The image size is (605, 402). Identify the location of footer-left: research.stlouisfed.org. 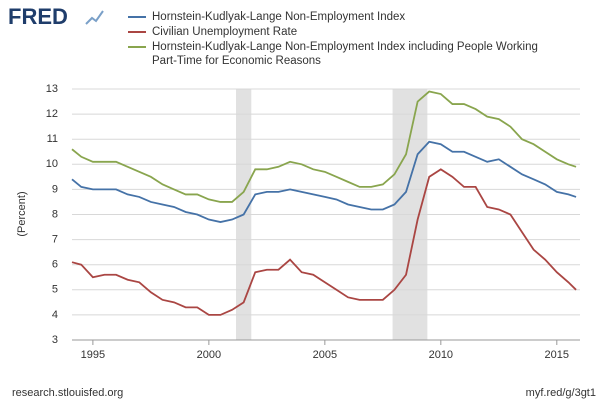
(67, 393).